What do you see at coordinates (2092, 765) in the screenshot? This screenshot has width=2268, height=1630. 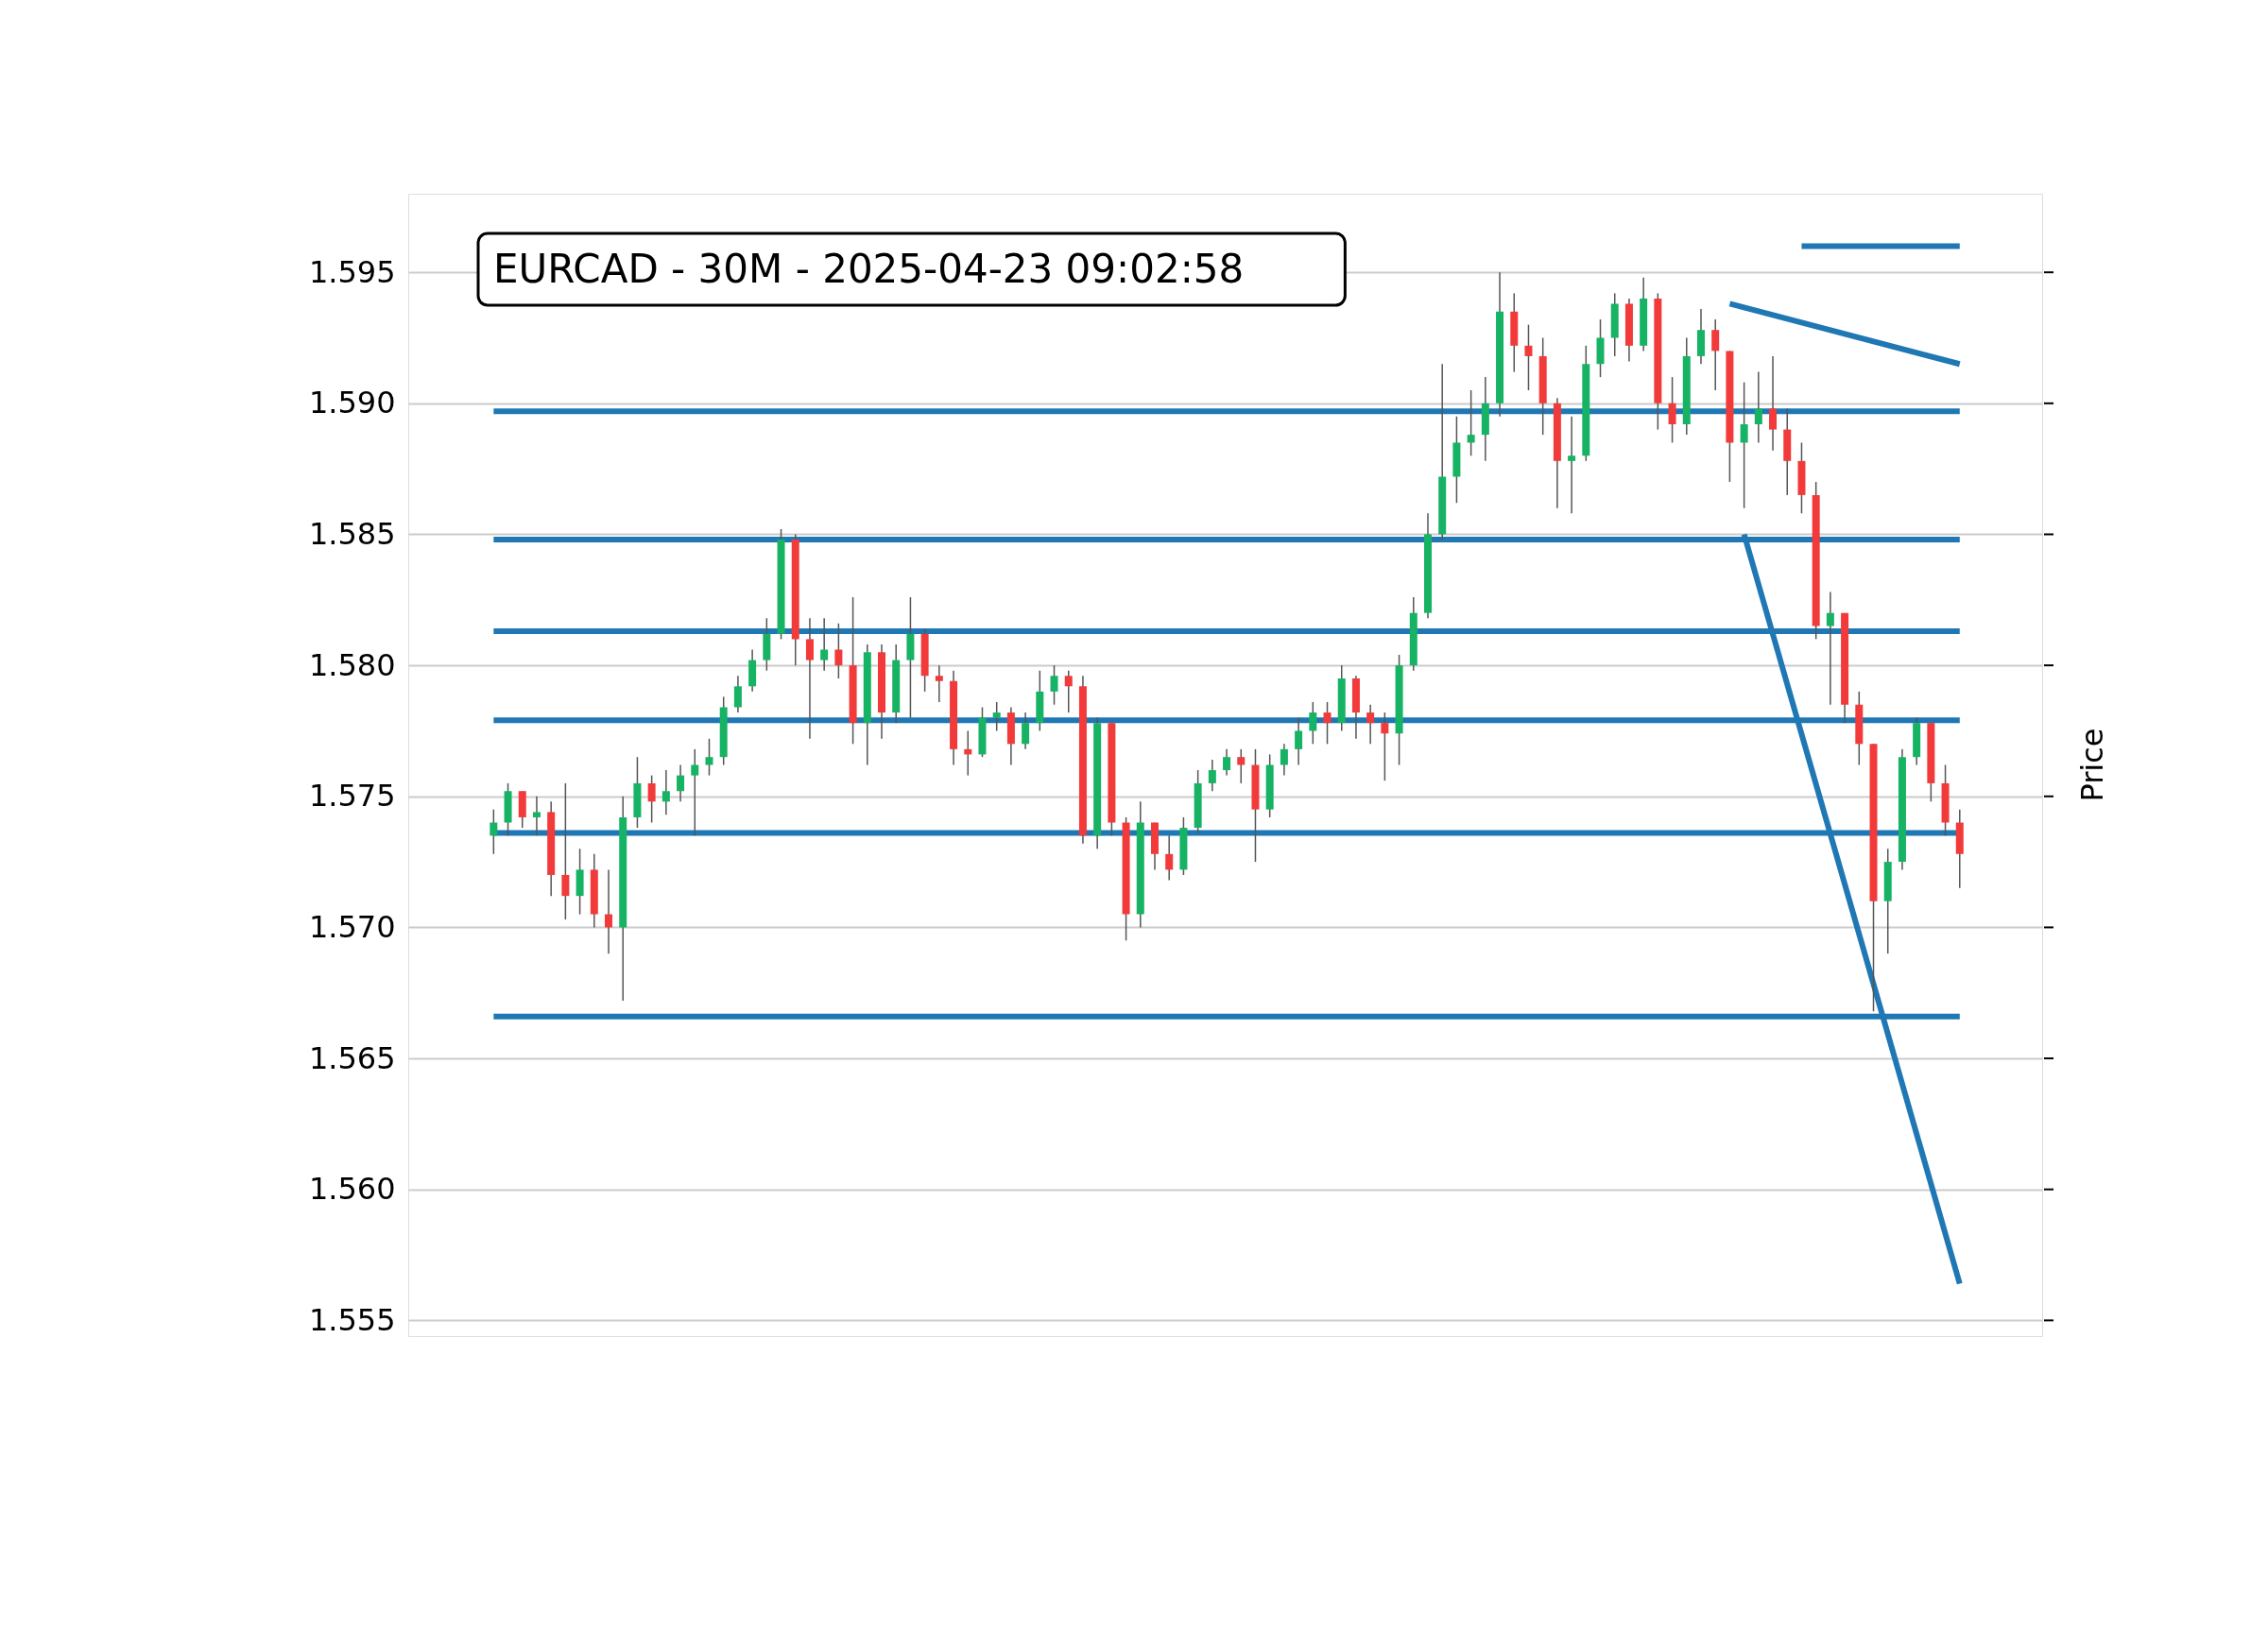 I see `y-axis-title: Price` at bounding box center [2092, 765].